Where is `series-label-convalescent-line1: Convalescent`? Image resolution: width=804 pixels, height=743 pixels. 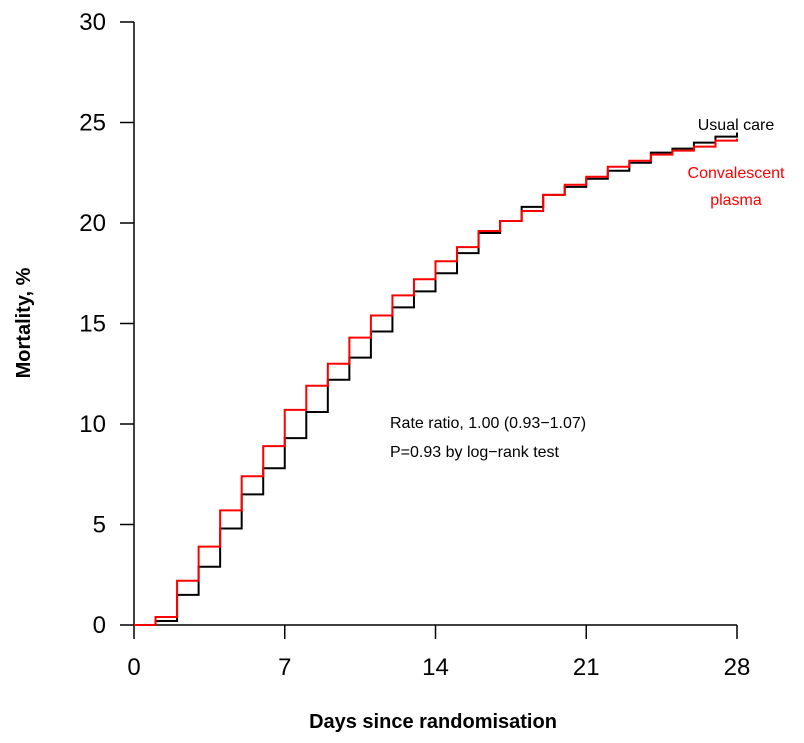
series-label-convalescent-line1: Convalescent is located at coordinates (737, 173).